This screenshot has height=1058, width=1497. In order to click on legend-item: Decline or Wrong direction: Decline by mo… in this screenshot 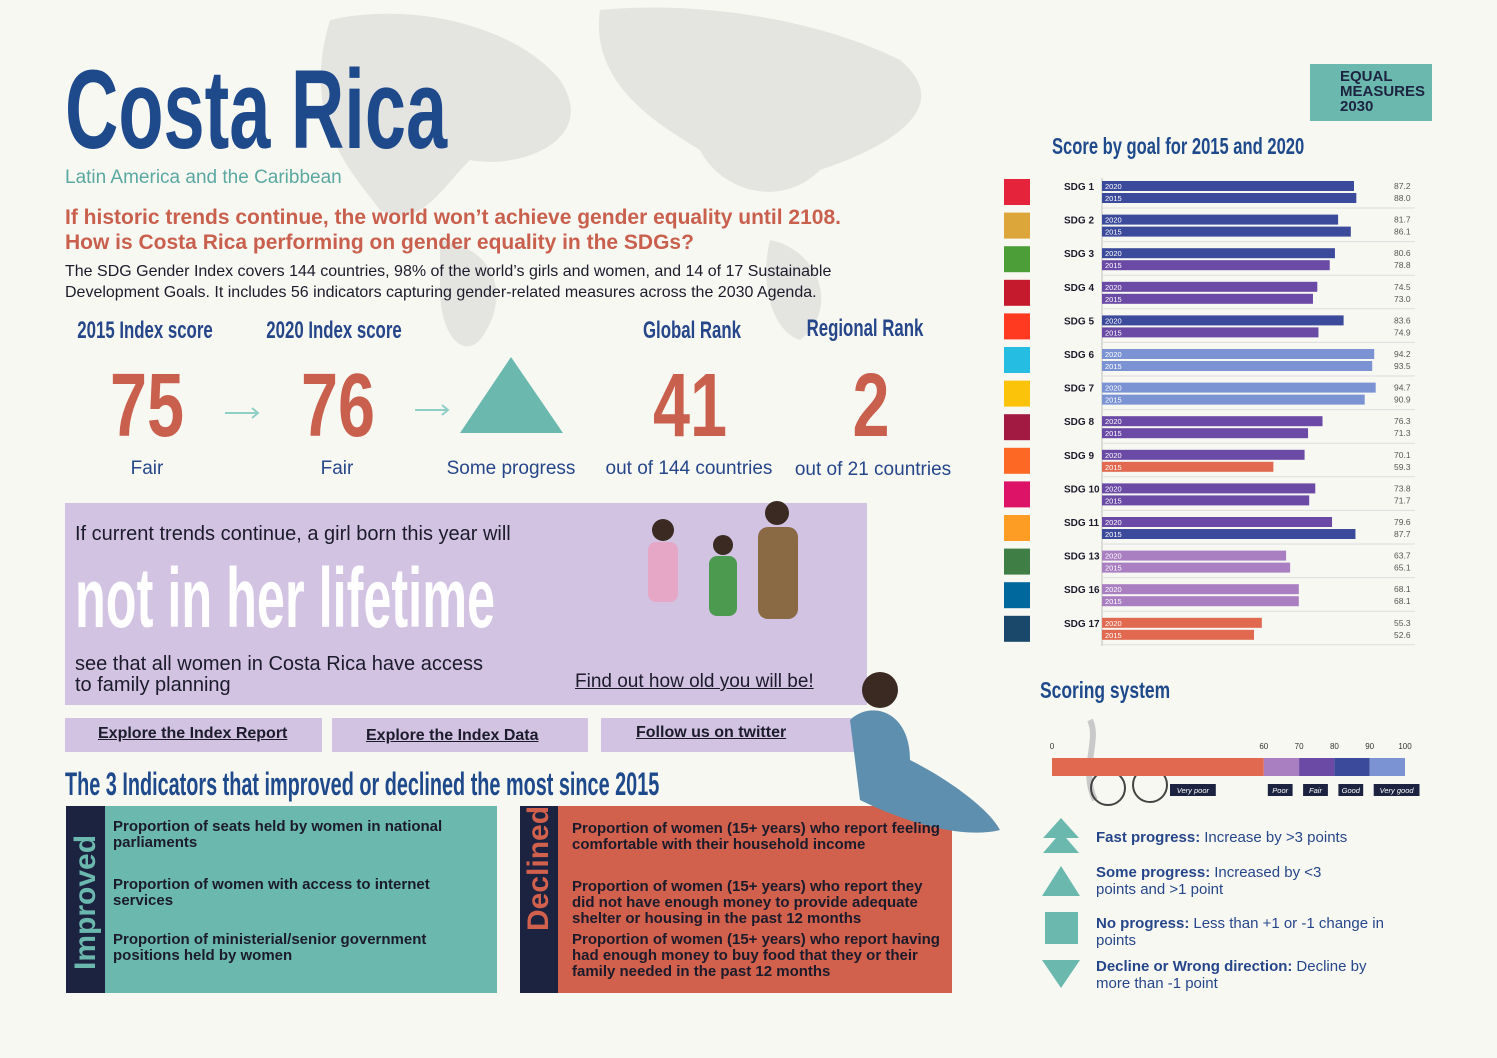, I will do `click(1241, 975)`.